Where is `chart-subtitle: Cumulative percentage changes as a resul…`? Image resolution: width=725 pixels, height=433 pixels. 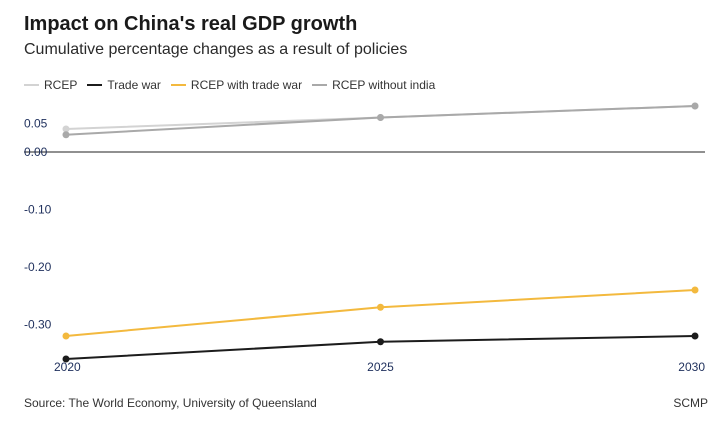
chart-subtitle: Cumulative percentage changes as a resul… is located at coordinates (216, 49).